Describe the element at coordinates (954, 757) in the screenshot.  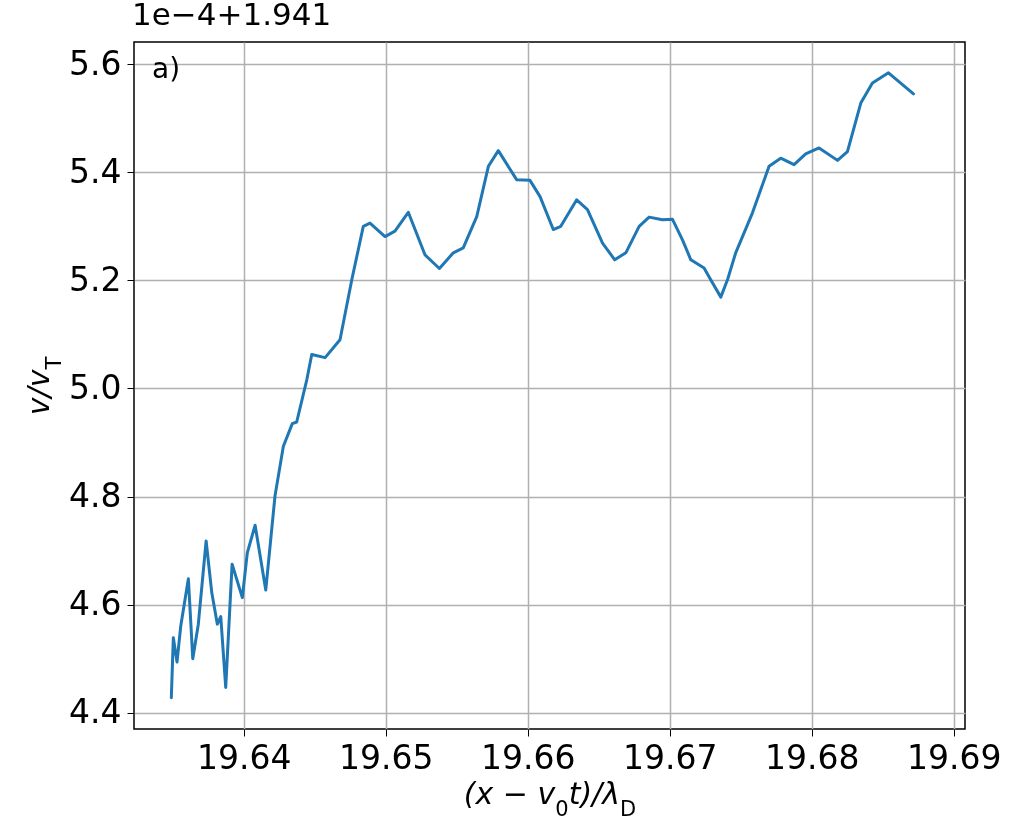
I see `x-tick-label: 19.69` at that location.